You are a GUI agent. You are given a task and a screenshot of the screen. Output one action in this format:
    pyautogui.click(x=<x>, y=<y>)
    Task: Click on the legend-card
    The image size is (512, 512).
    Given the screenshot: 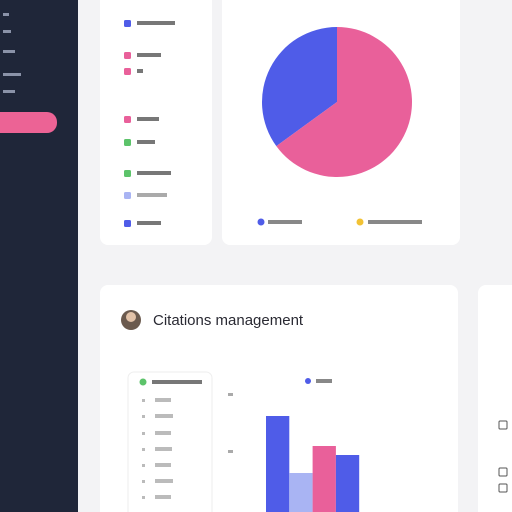 What is the action you would take?
    pyautogui.click(x=156, y=122)
    